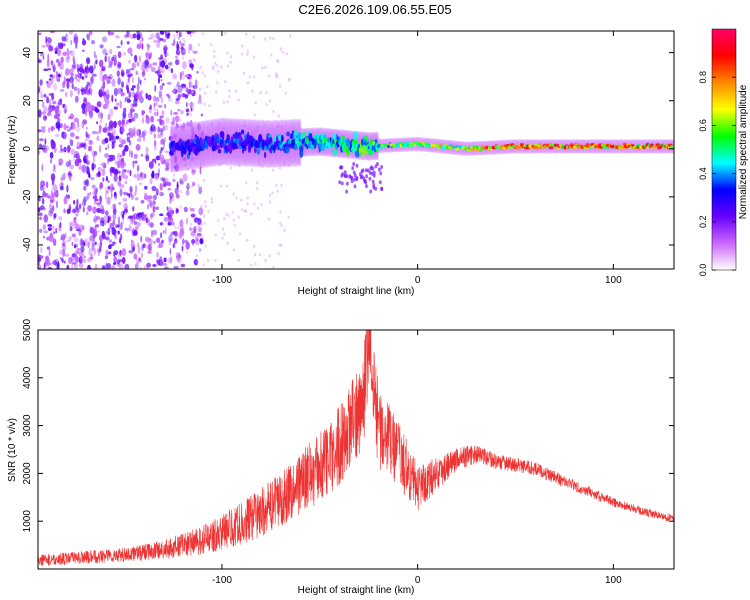  I want to click on spectrogram-x-label: Height of straight line (km), so click(356, 291).